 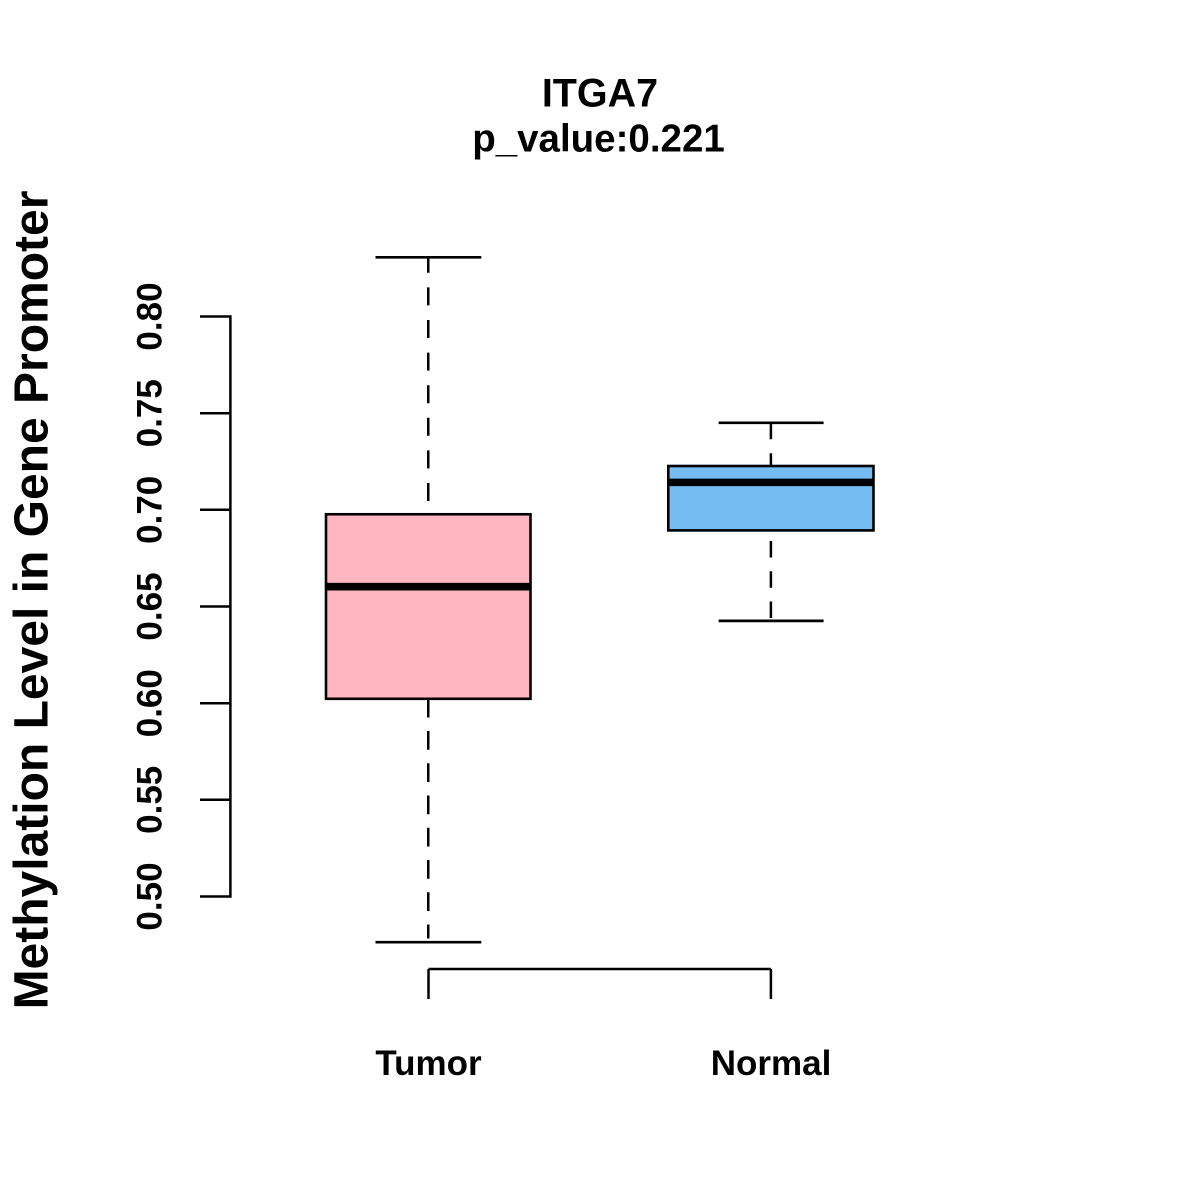 What do you see at coordinates (150, 316) in the screenshot?
I see `svg-text: 0.80` at bounding box center [150, 316].